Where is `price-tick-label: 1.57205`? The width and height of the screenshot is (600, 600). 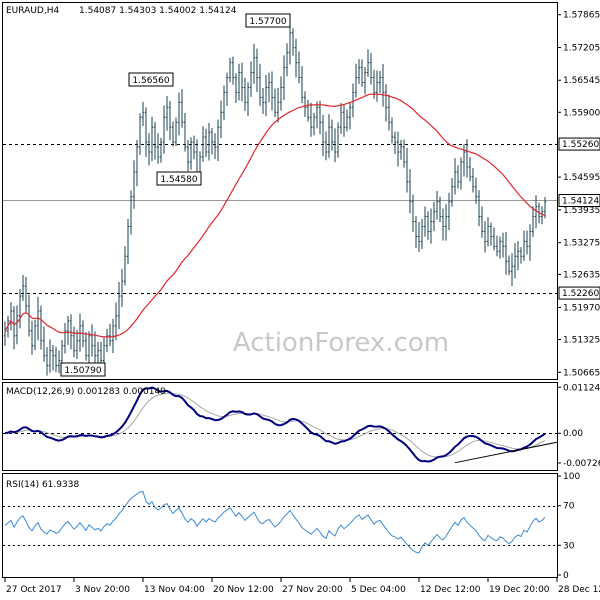
price-tick-label: 1.57205 is located at coordinates (581, 48).